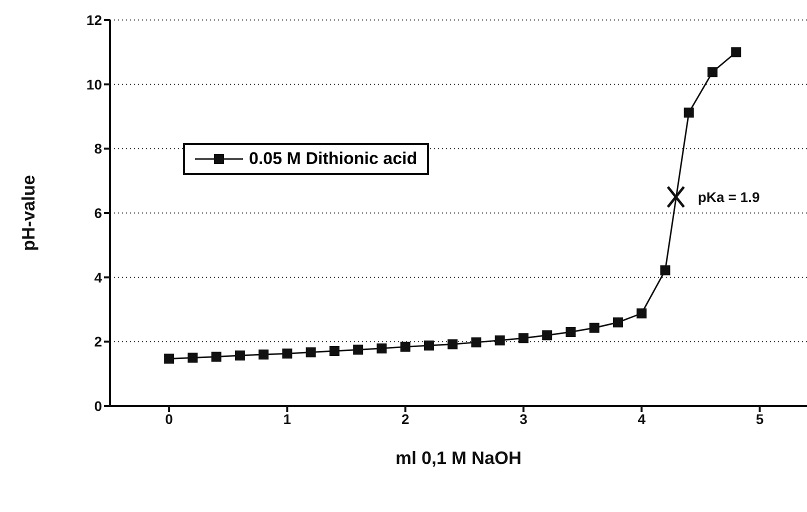 This screenshot has width=807, height=512. Describe the element at coordinates (94, 20) in the screenshot. I see `y-tick-label: 12` at that location.